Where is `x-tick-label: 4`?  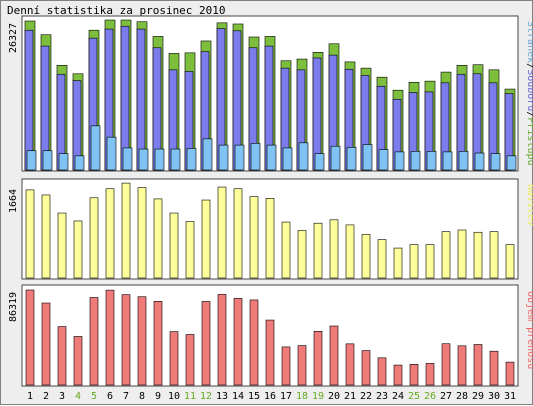 x-tick-label: 4 is located at coordinates (78, 396).